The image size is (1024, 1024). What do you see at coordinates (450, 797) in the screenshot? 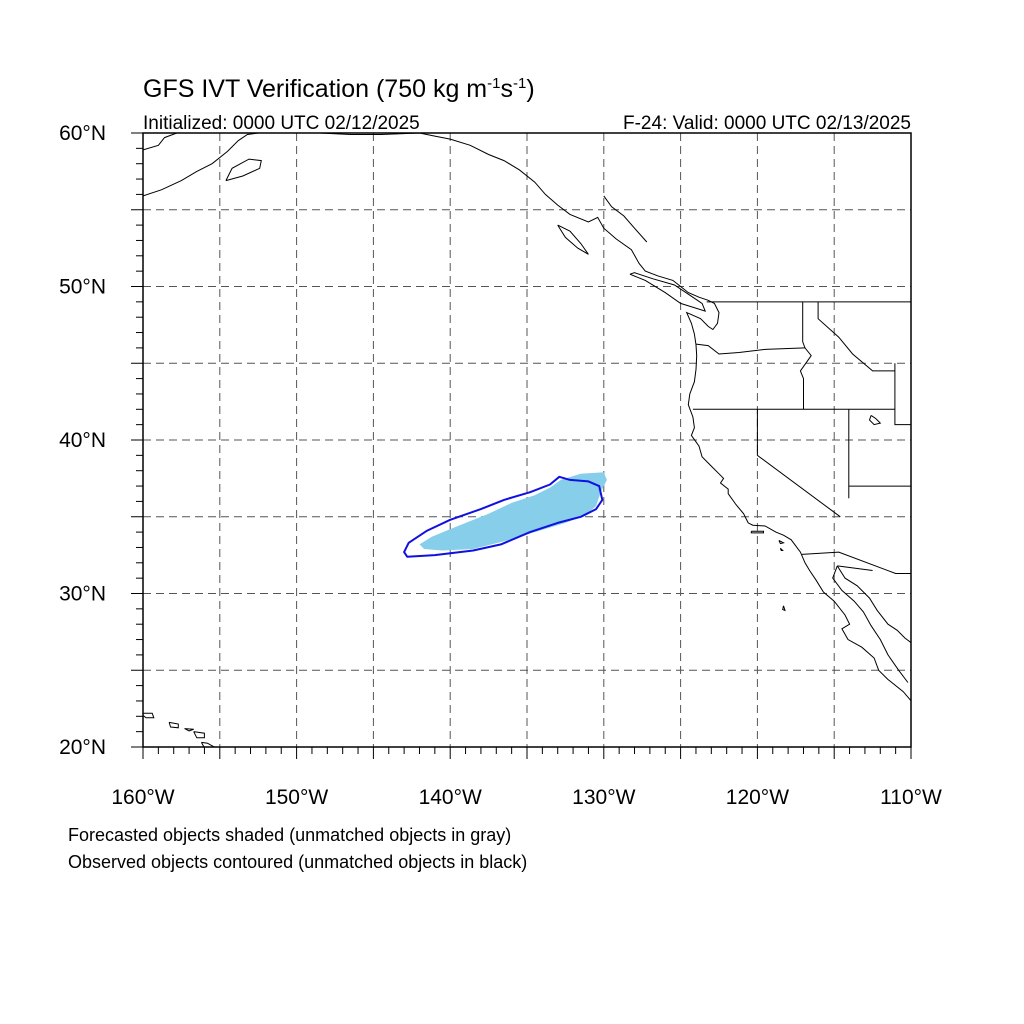
I see `x-tick-label: 140°W` at bounding box center [450, 797].